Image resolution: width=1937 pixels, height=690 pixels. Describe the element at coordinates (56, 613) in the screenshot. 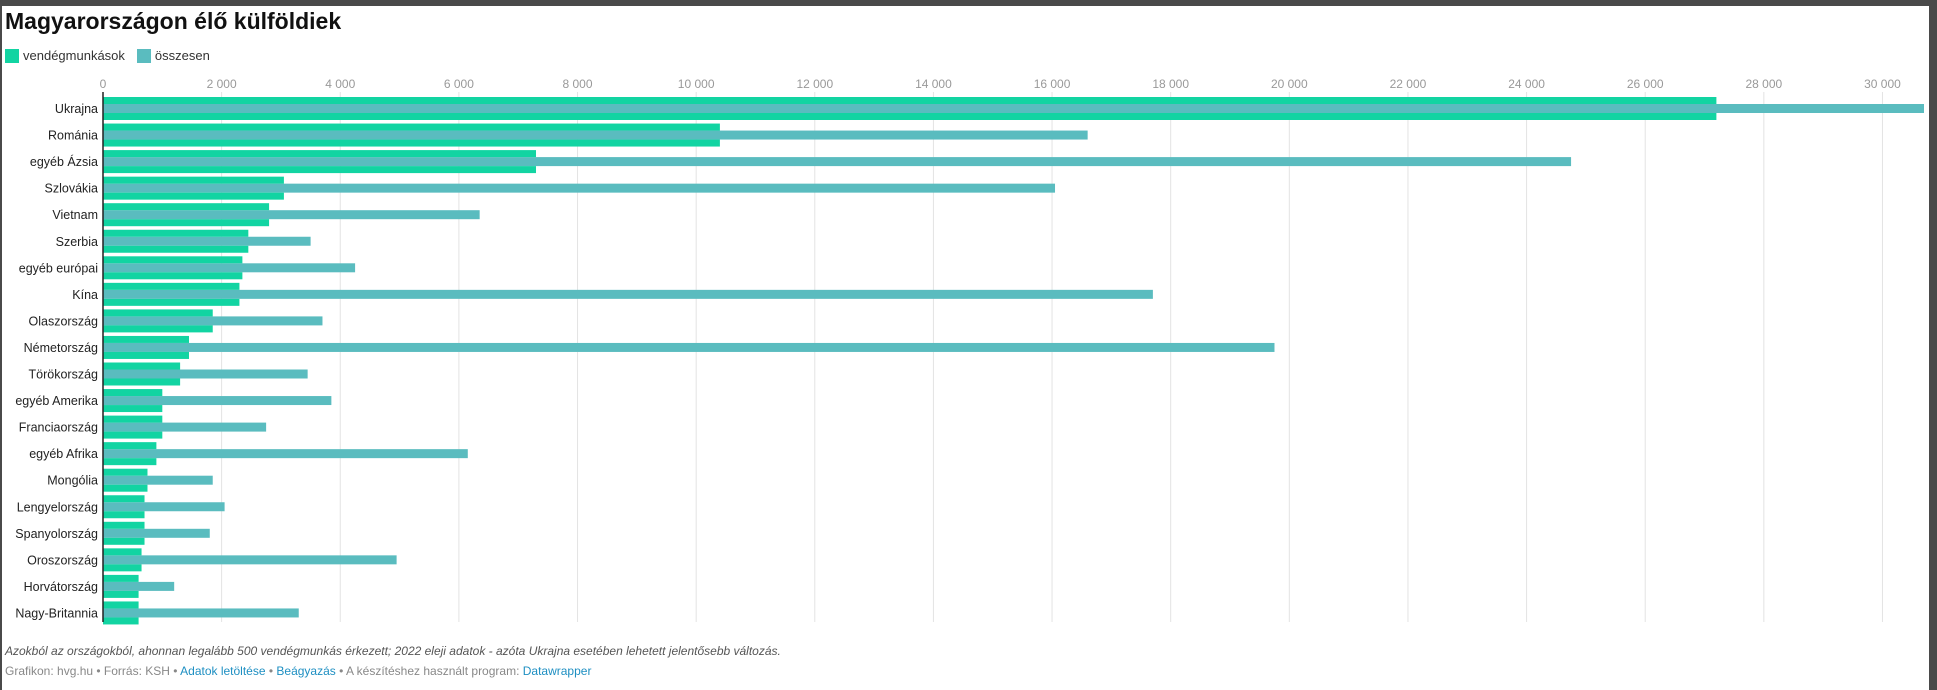

I see `category-label-nagy-britannia: Nagy-Britannia` at that location.